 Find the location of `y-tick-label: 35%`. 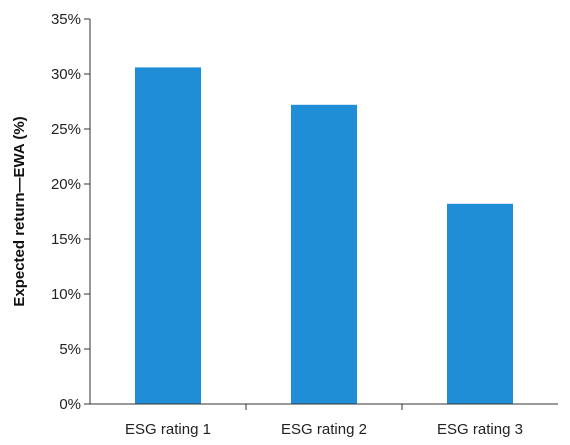

y-tick-label: 35% is located at coordinates (66, 19).